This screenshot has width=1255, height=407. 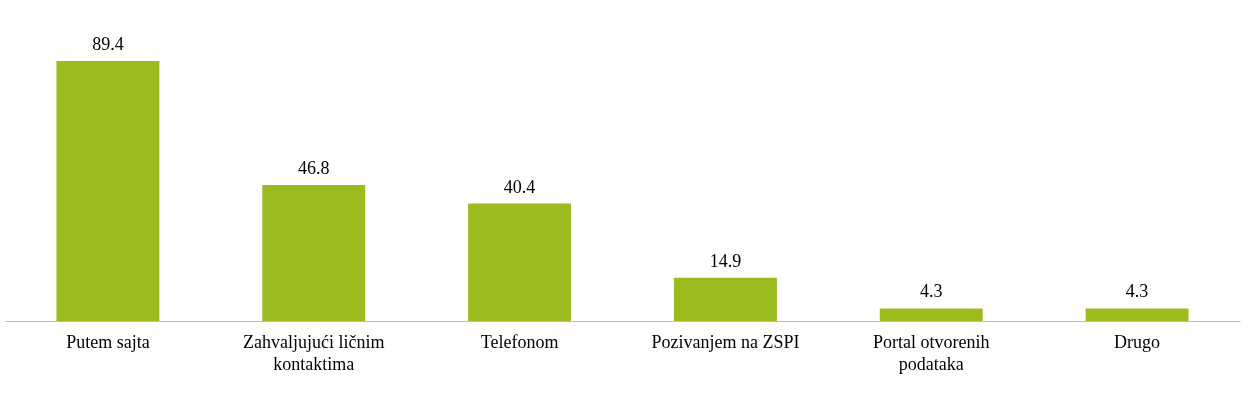 I want to click on x-tick-label: Drugo, so click(x=1137, y=341).